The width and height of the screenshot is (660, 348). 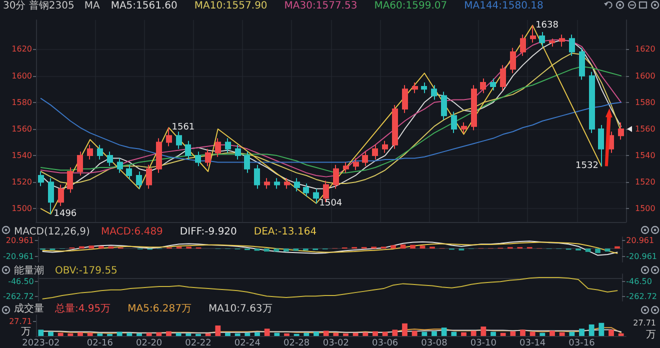 I want to click on data-label: 1504, so click(x=330, y=203).